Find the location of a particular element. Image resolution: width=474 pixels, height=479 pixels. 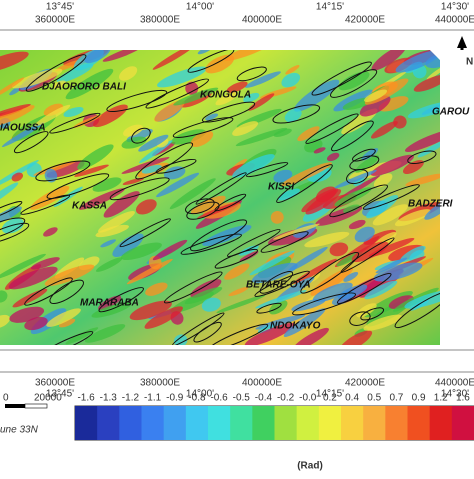

colorbar-label: -0.6 is located at coordinates (219, 398).